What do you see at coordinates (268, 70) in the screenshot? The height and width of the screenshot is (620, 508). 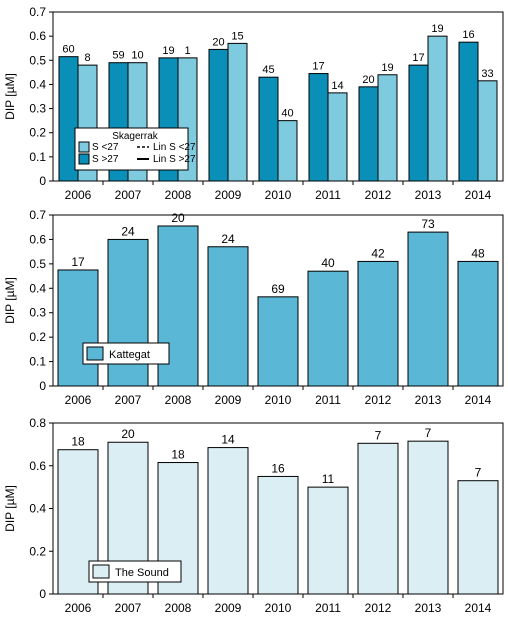 I see `bar-count-label: 45` at bounding box center [268, 70].